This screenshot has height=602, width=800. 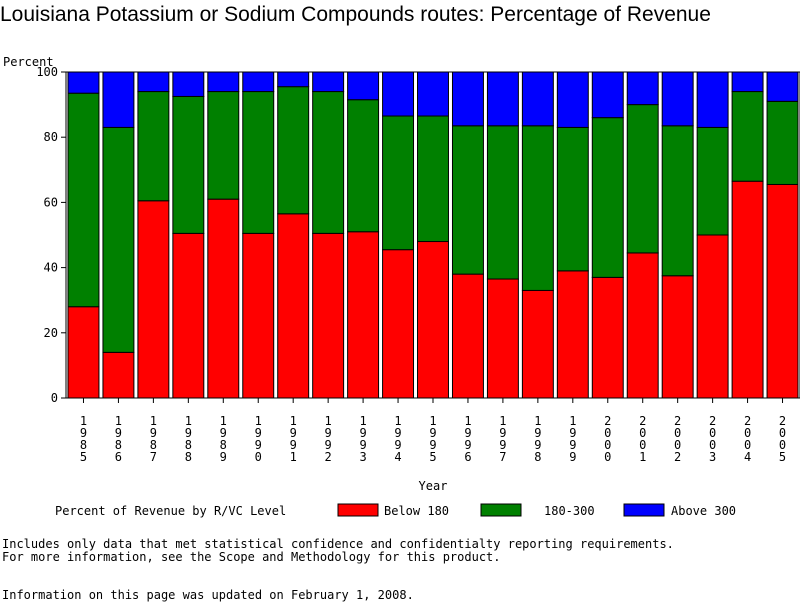 I want to click on x-axis-label: Year, so click(x=433, y=486).